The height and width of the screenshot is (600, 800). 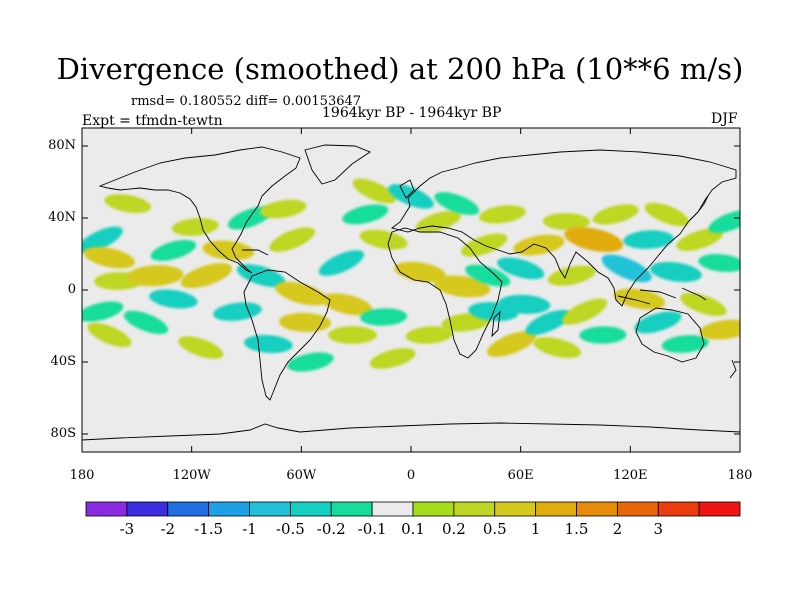 I want to click on coastline-australia, so click(x=670, y=335).